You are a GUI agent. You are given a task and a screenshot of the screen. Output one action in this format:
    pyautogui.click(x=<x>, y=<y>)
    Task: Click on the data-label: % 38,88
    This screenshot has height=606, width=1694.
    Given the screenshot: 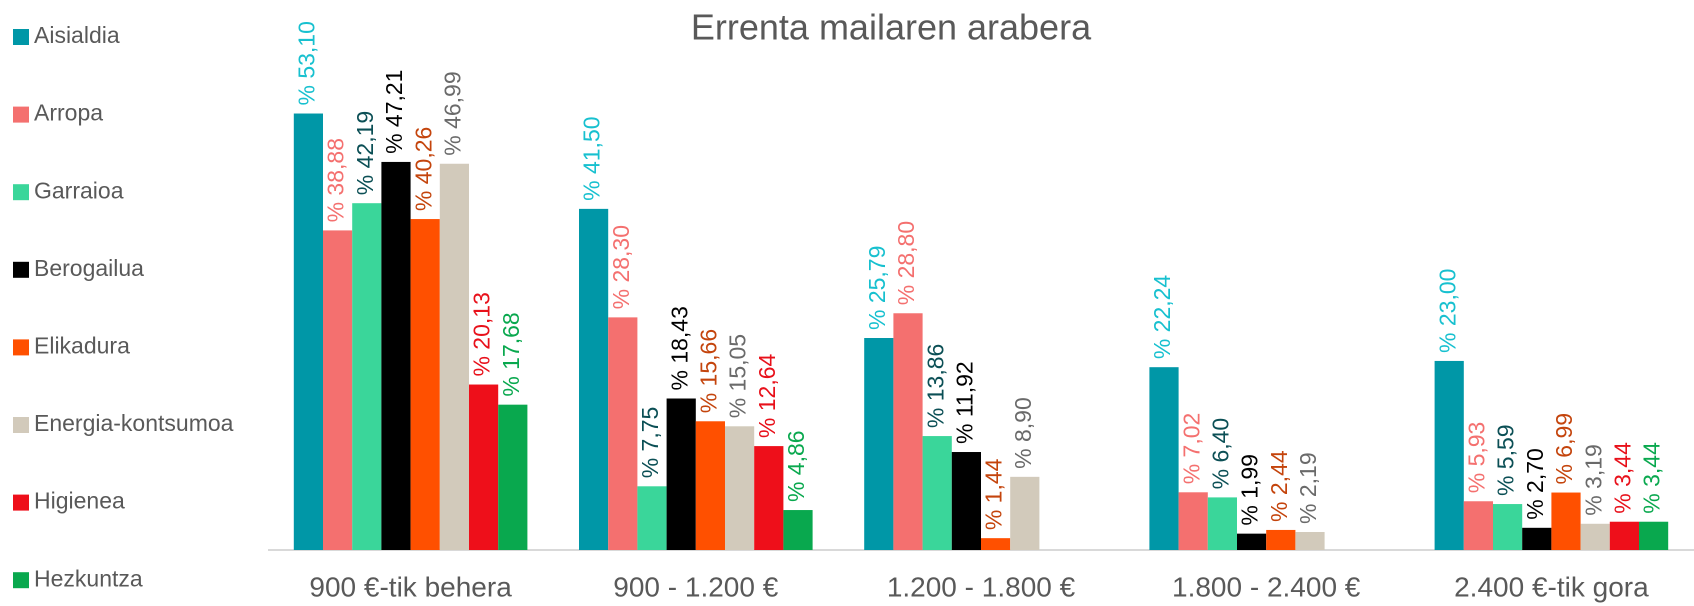 What is the action you would take?
    pyautogui.click(x=336, y=180)
    